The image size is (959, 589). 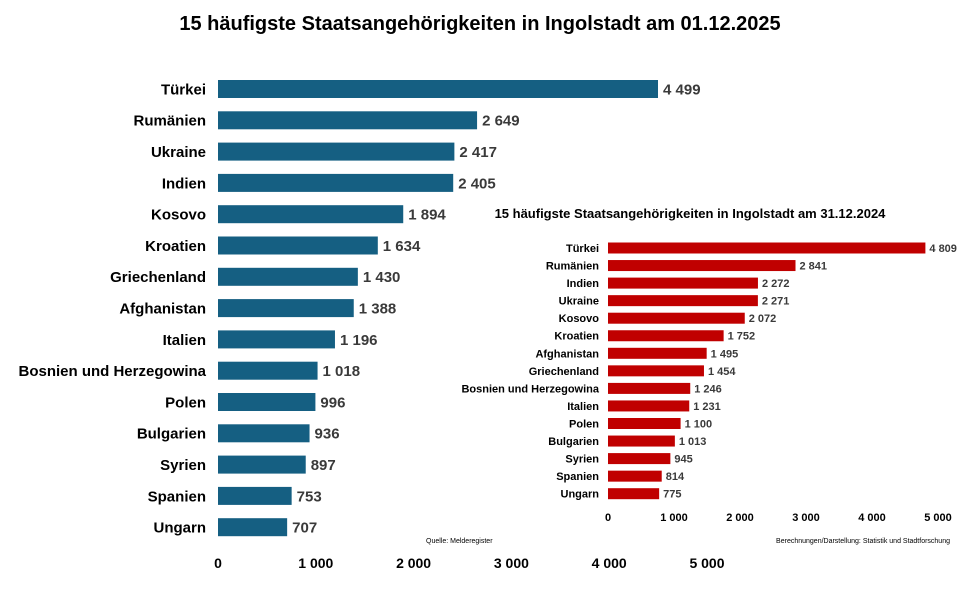 I want to click on source-note: Quelle: Melderegister, so click(x=459, y=541).